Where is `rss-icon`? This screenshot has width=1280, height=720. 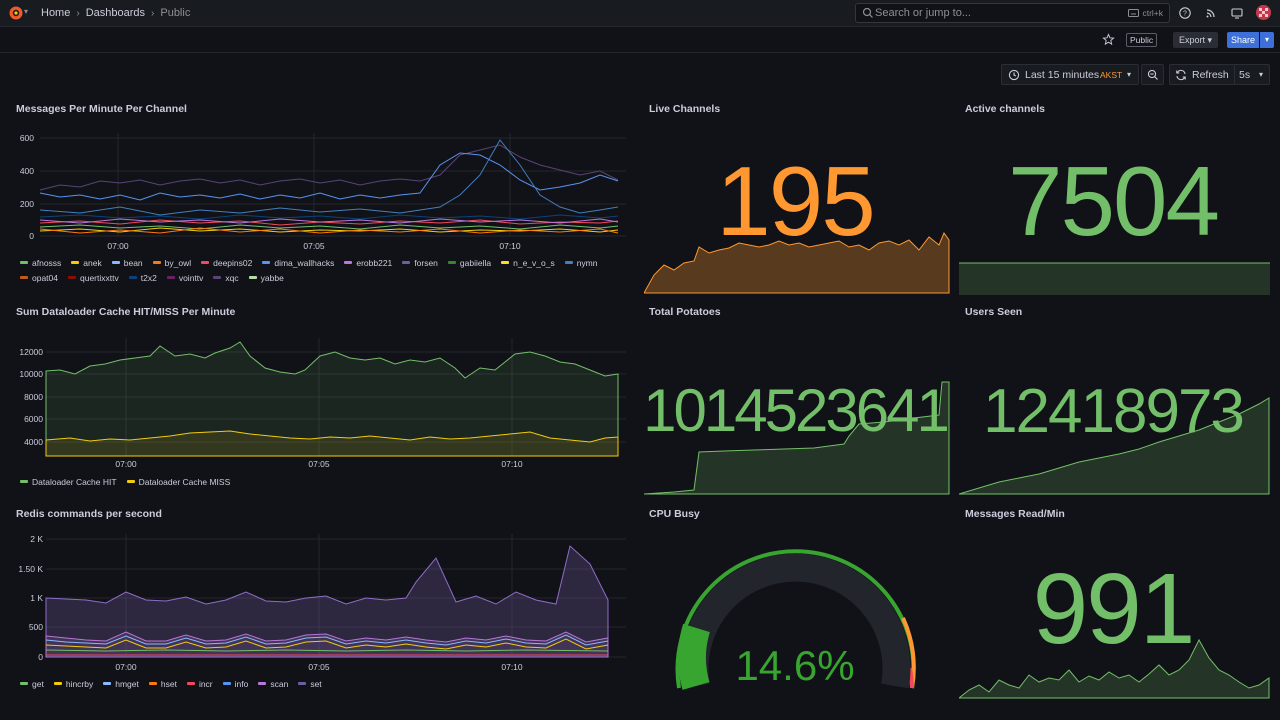
rss-icon is located at coordinates (1211, 13).